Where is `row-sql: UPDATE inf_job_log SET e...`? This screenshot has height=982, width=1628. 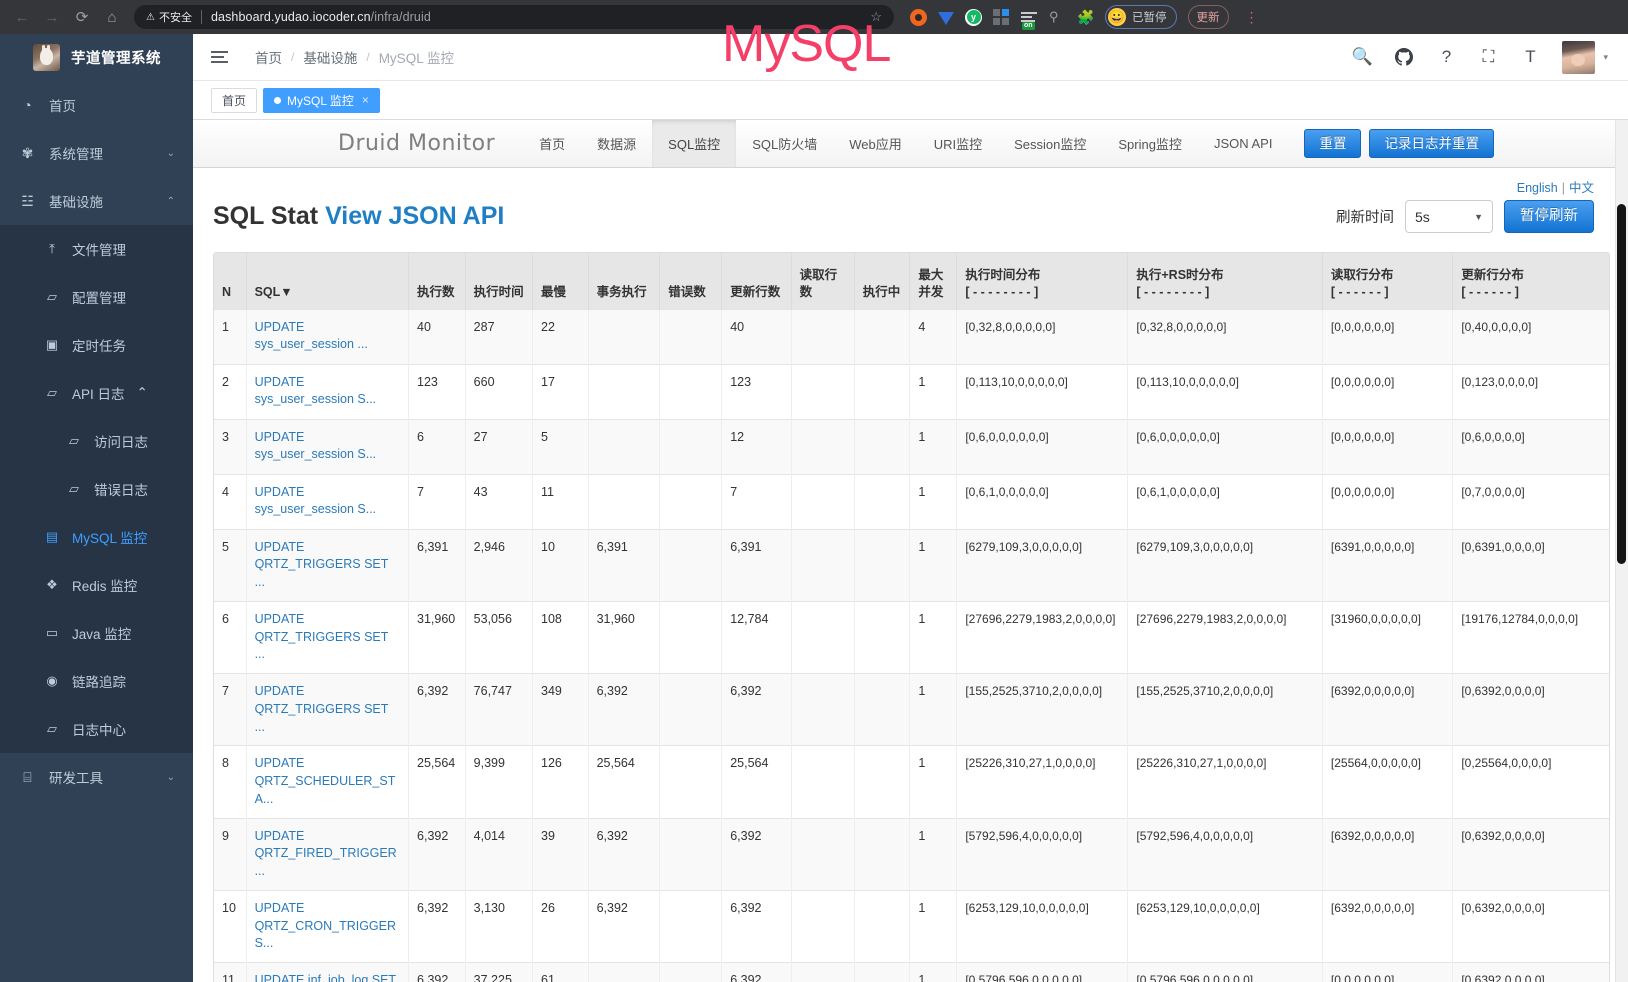
row-sql: UPDATE inf_job_log SET e... is located at coordinates (328, 972).